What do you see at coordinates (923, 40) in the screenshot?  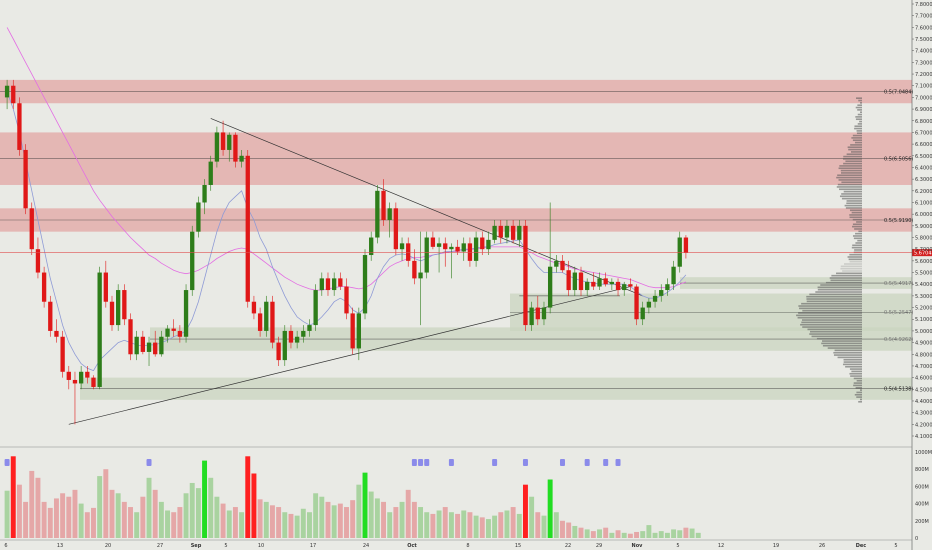 I see `price-tick-label: 7.5000` at bounding box center [923, 40].